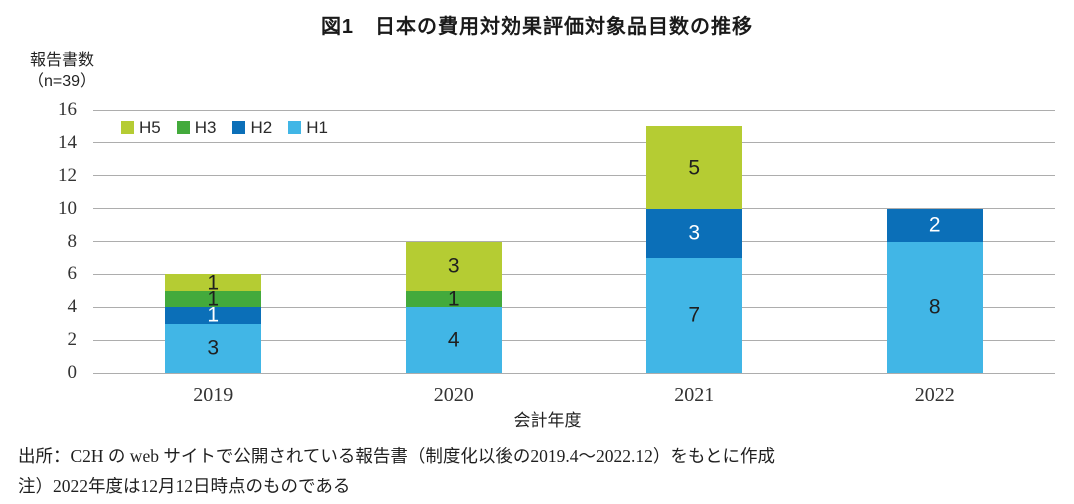 Image resolution: width=1074 pixels, height=504 pixels. Describe the element at coordinates (62, 81) in the screenshot. I see `y-axis-title-line2: （n=39）` at that location.